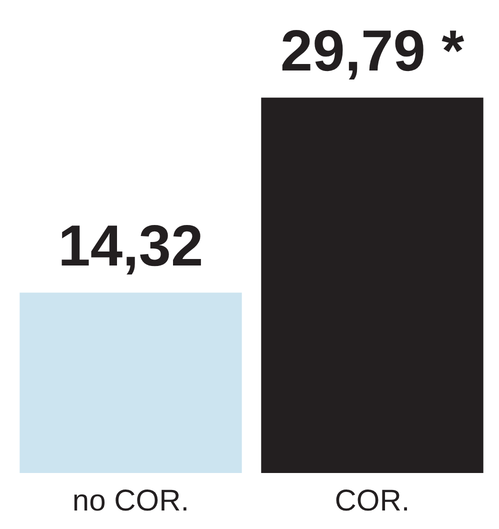 This screenshot has height=529, width=499. Describe the element at coordinates (372, 501) in the screenshot. I see `x-tick-label: COR.` at that location.